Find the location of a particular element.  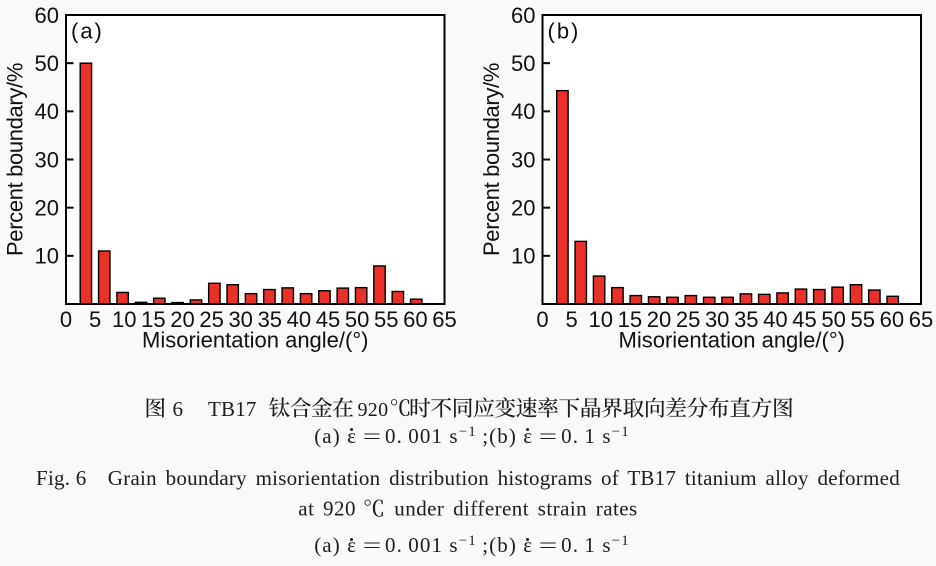

svg-text: (a) is located at coordinates (87, 31).